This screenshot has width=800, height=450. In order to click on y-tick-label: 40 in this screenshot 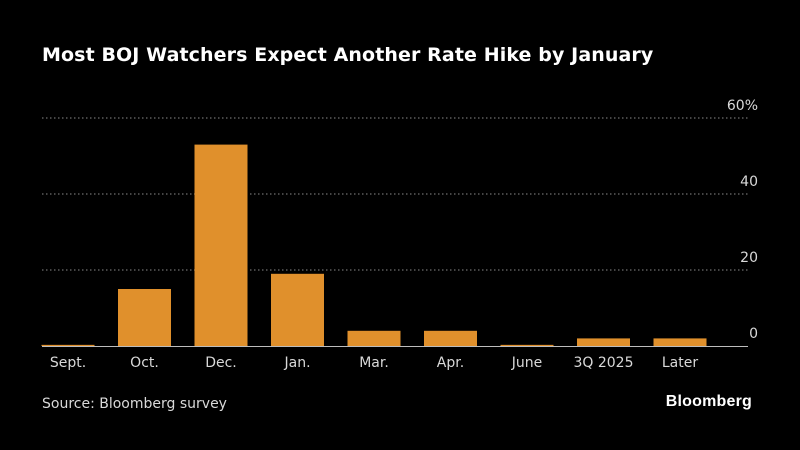, I will do `click(749, 182)`.